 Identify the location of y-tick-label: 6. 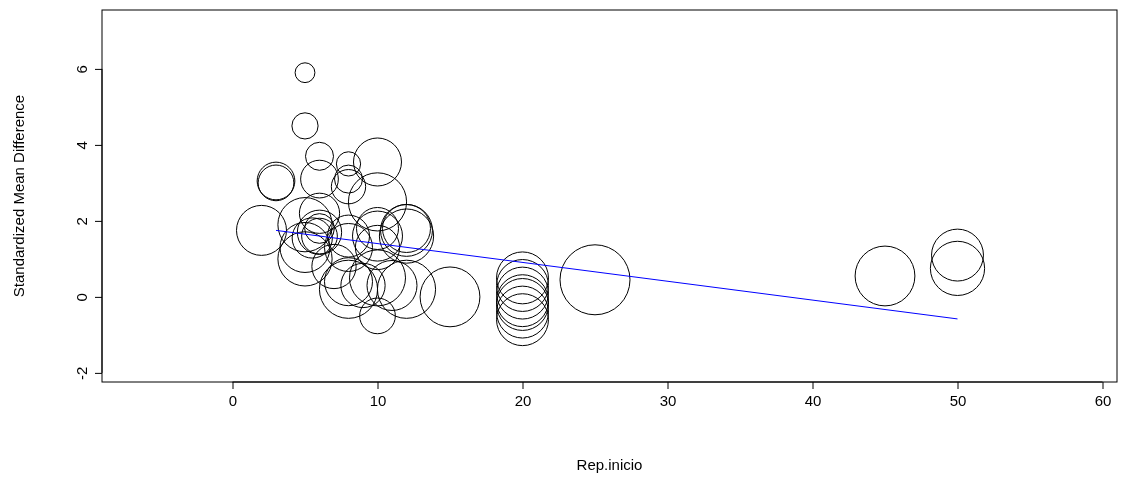
(81, 69).